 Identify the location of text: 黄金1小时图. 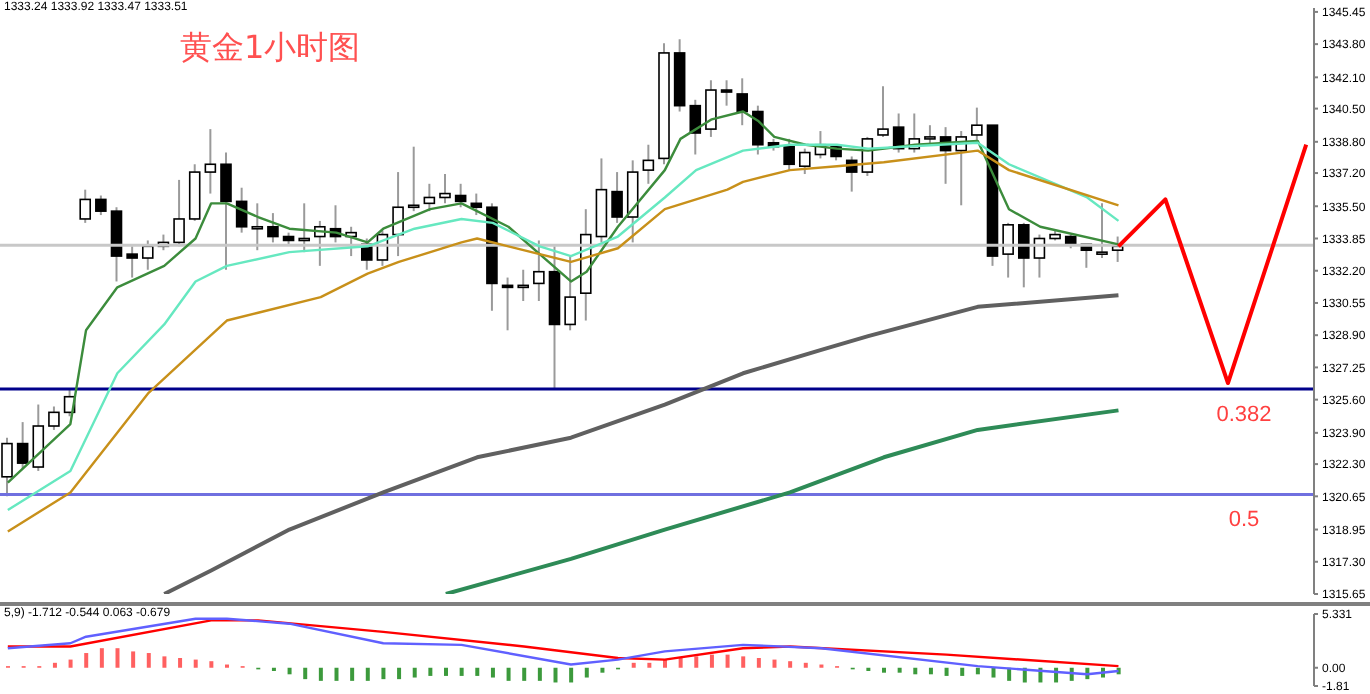
(270, 49).